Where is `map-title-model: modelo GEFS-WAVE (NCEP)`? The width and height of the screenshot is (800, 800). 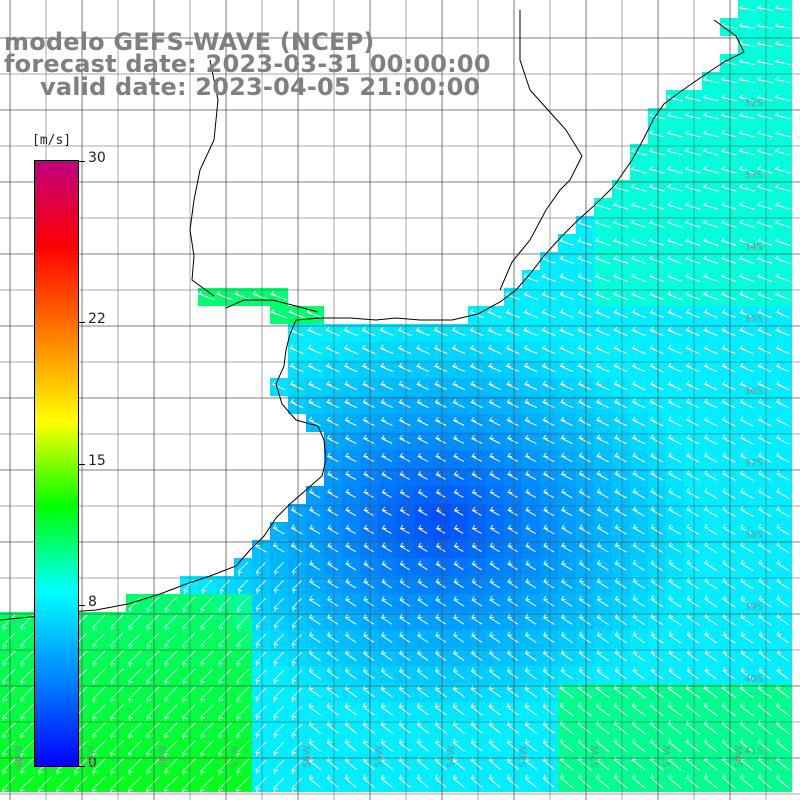 map-title-model: modelo GEFS-WAVE (NCEP) is located at coordinates (189, 42).